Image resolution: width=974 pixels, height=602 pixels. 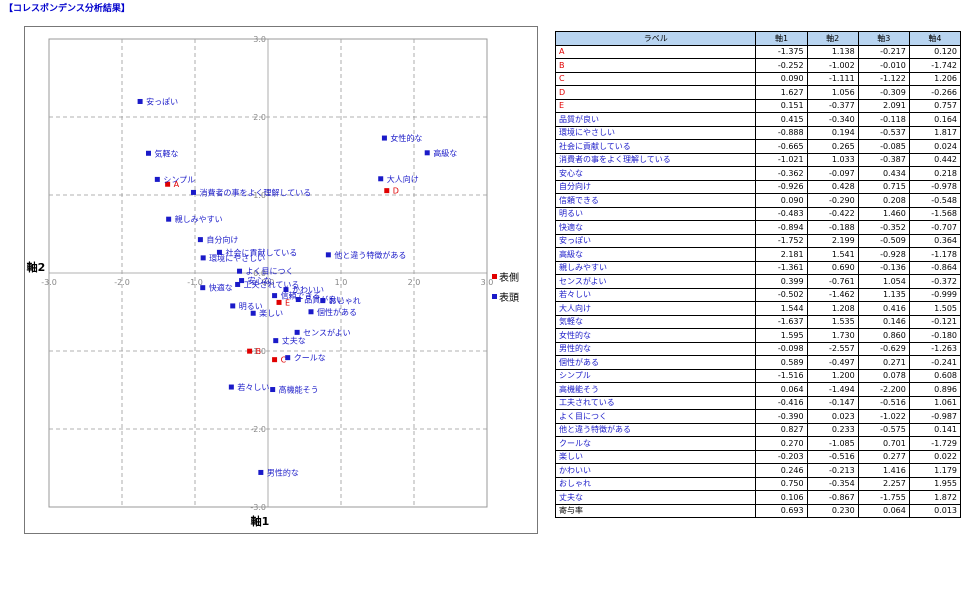 I want to click on table-cell-value: -0.629, so click(x=883, y=348).